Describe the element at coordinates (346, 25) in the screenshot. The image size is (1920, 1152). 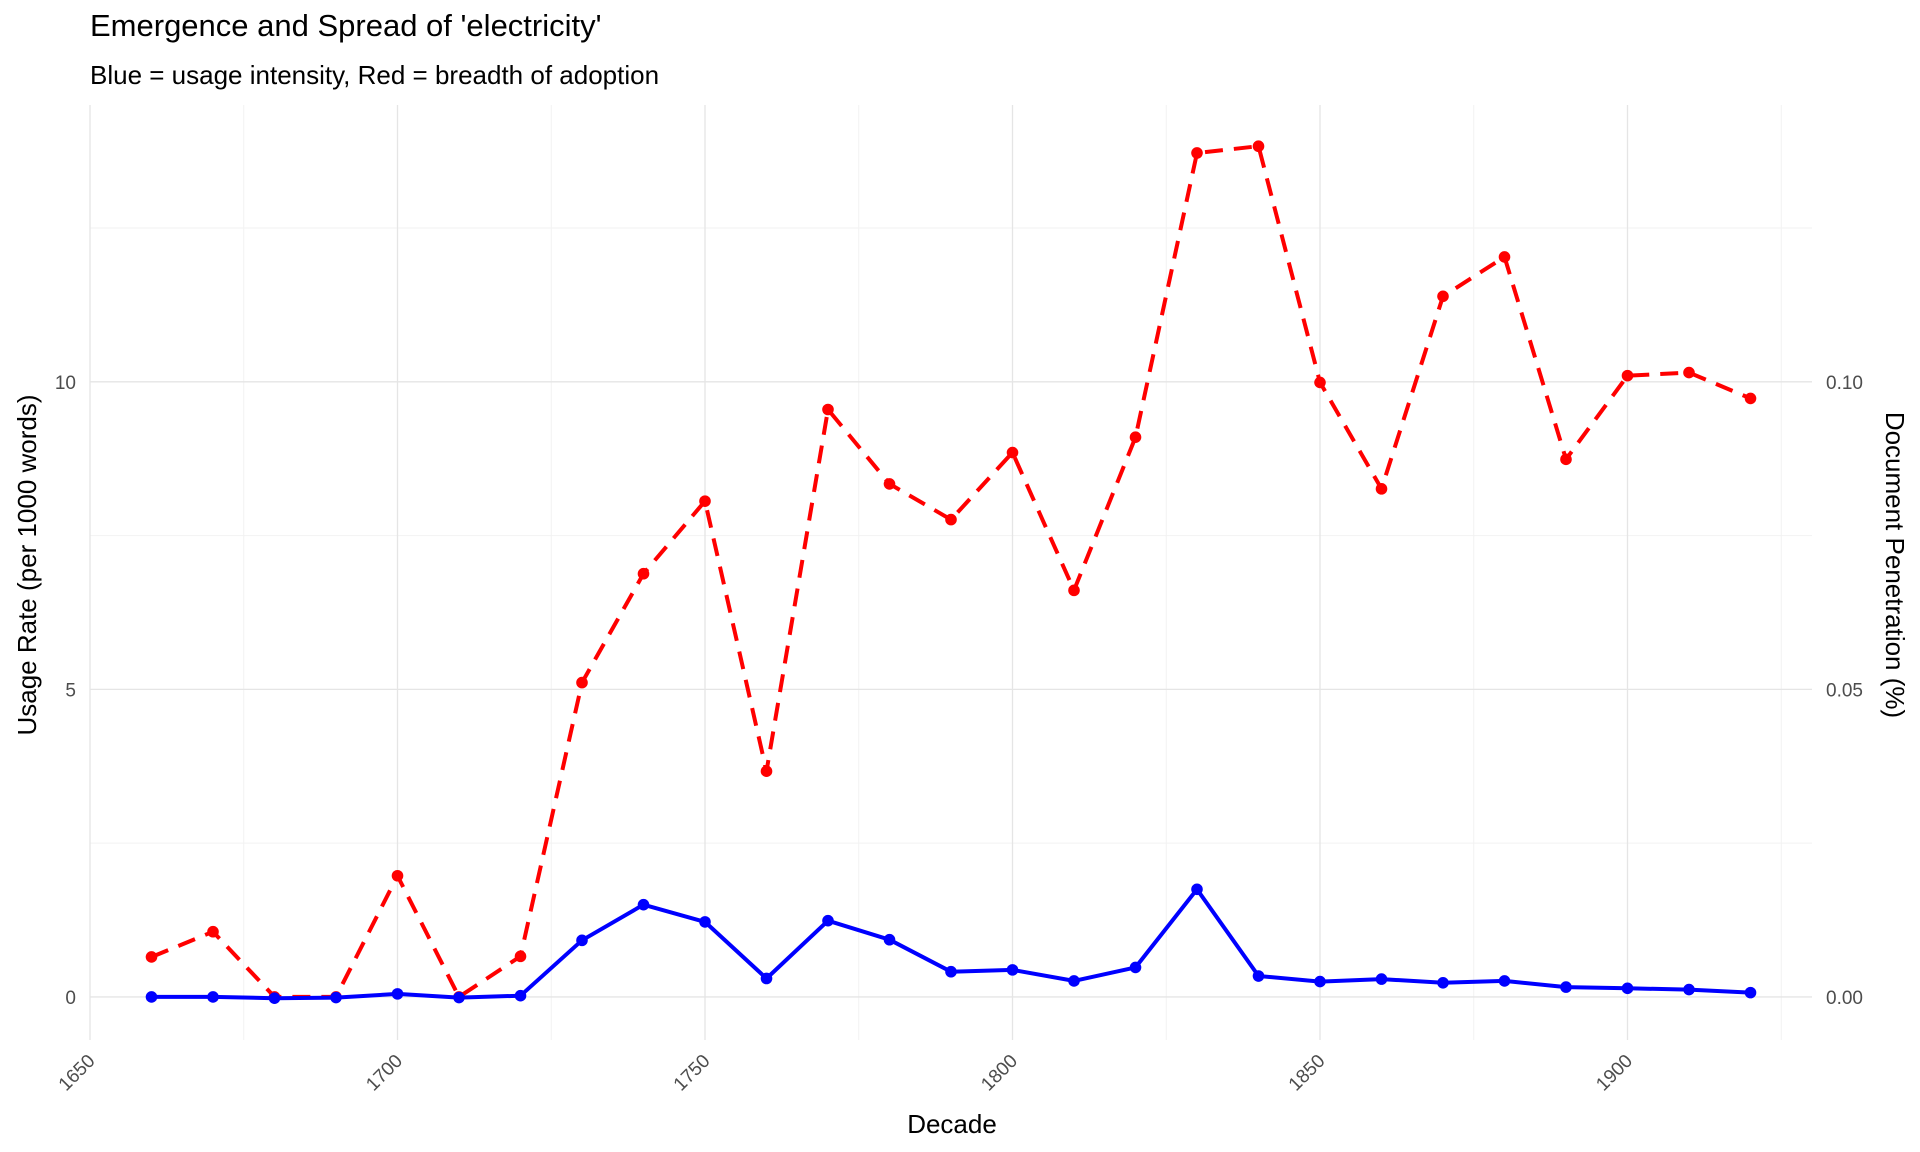
I see `chart-title: Emergence and Spread of 'electricity'` at that location.